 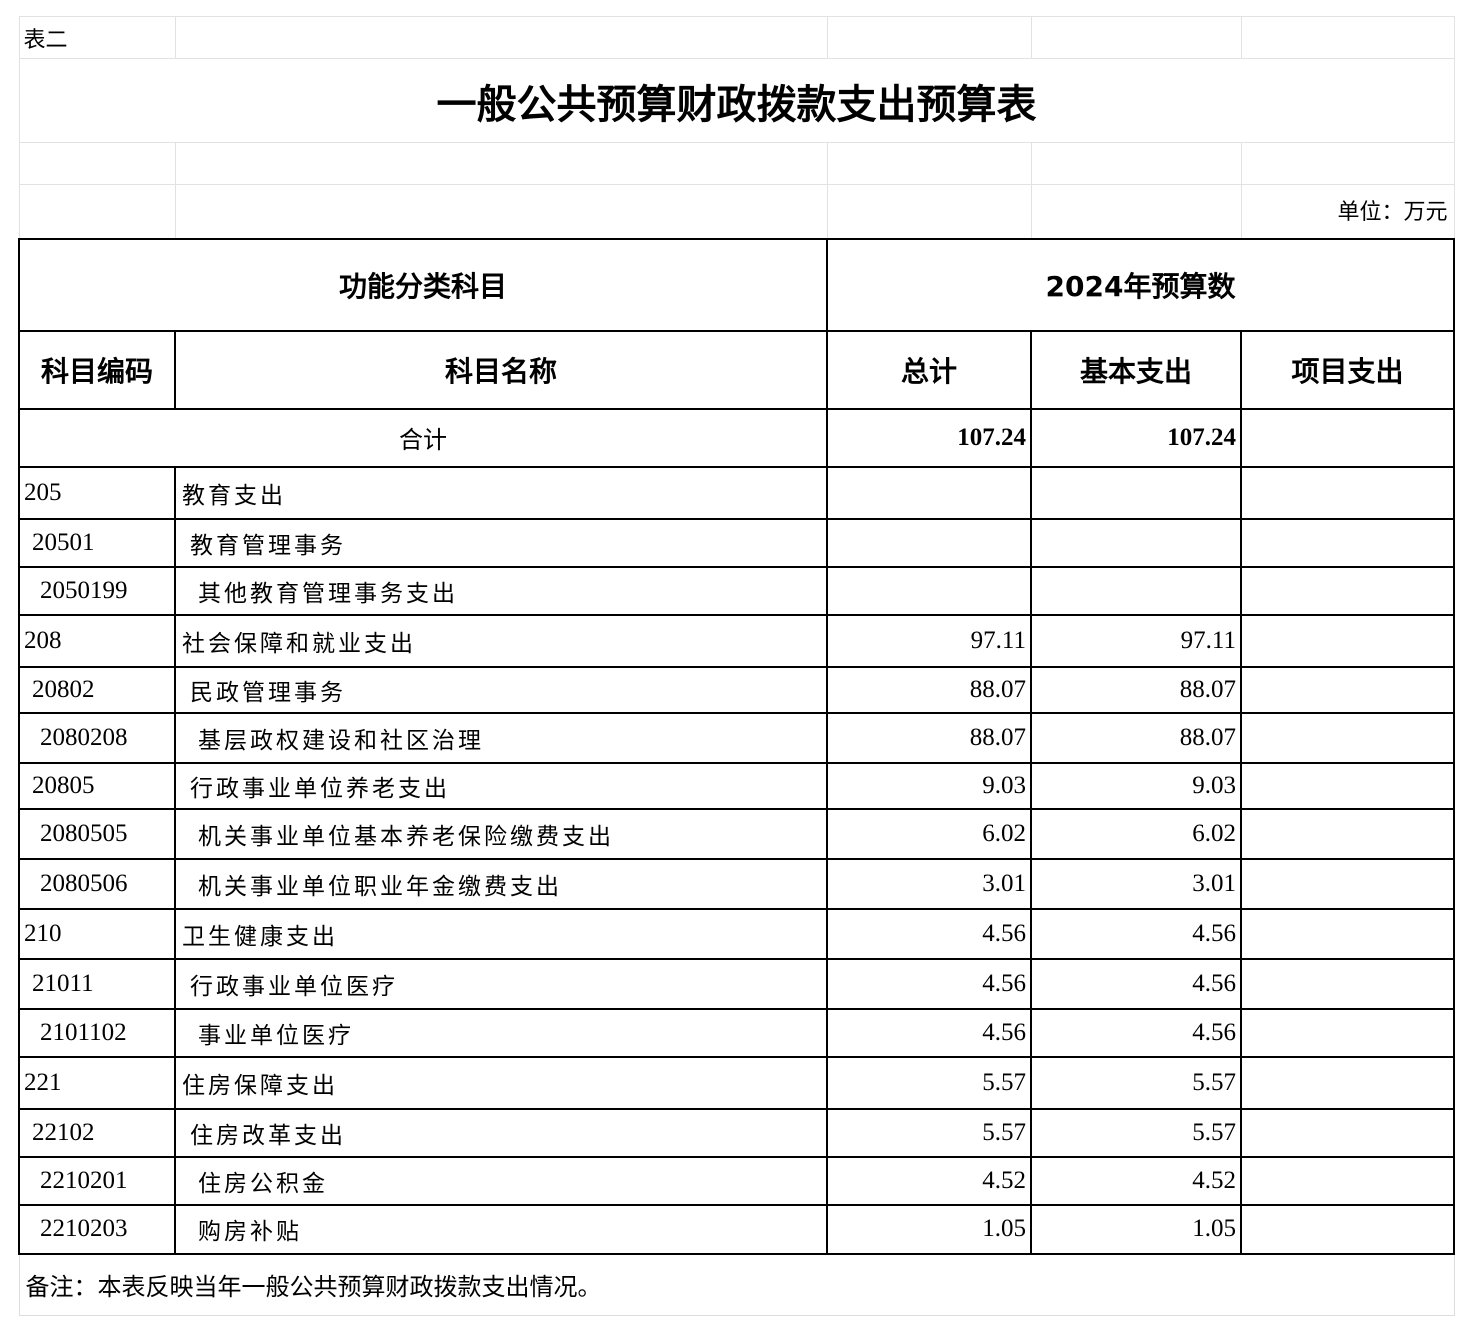 I want to click on summary-basic: 107.24, so click(x=1136, y=437).